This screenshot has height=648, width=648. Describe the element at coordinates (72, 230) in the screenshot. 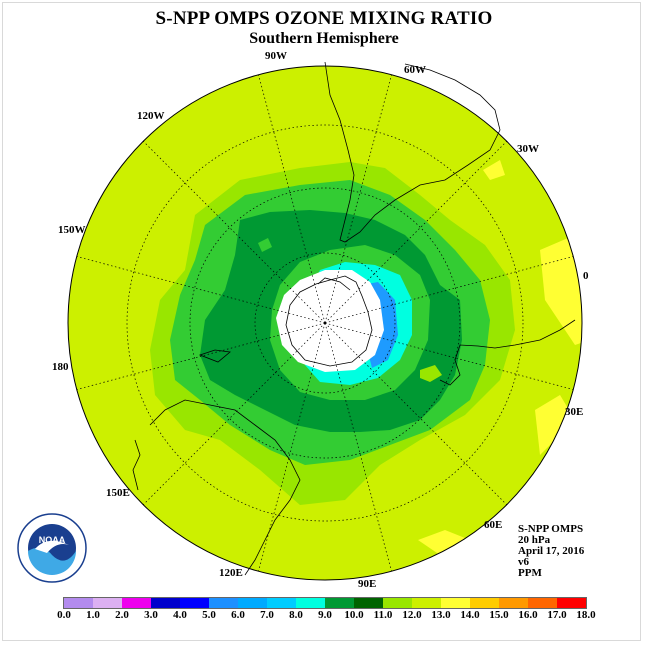

I see `lon-label-150w: 150W` at that location.